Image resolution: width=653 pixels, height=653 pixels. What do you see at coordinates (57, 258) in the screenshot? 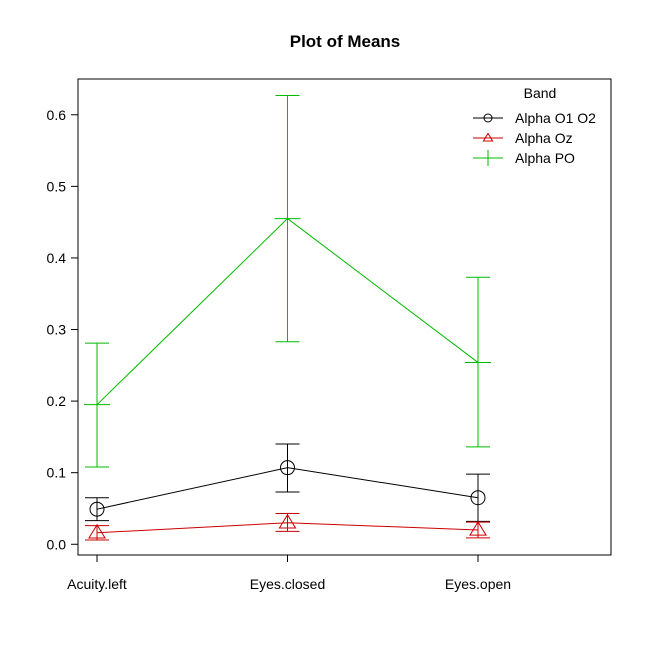
I see `y-tick-label: 0.4` at bounding box center [57, 258].